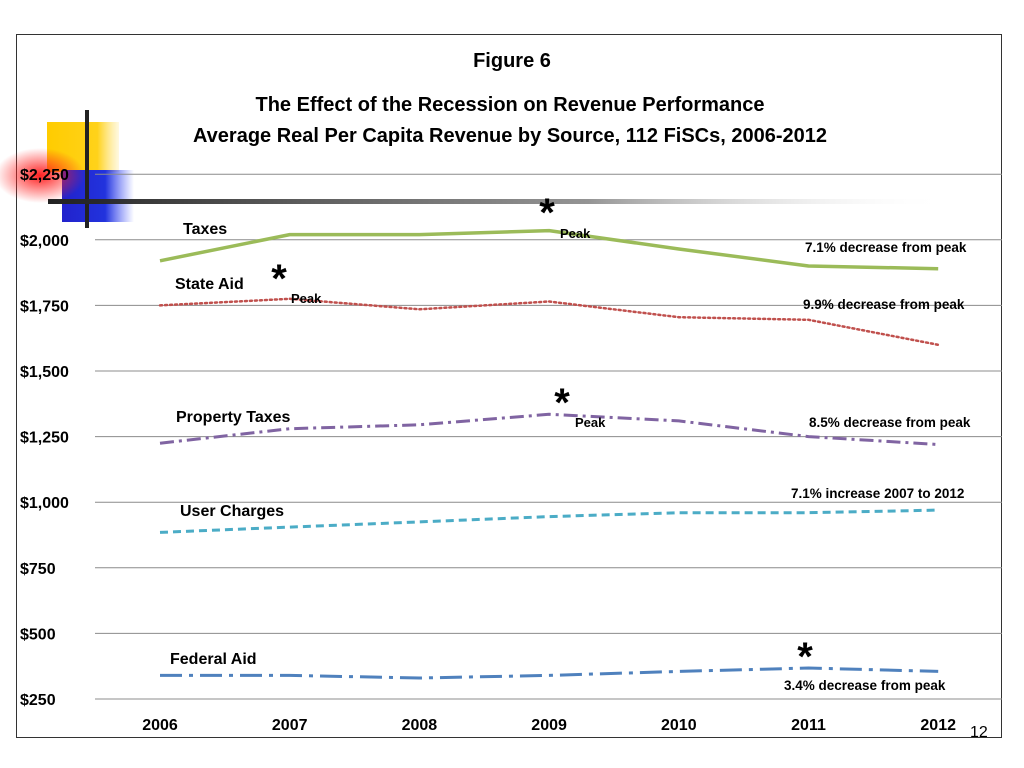 The height and width of the screenshot is (768, 1024). I want to click on x-tick-label: 2009, so click(549, 725).